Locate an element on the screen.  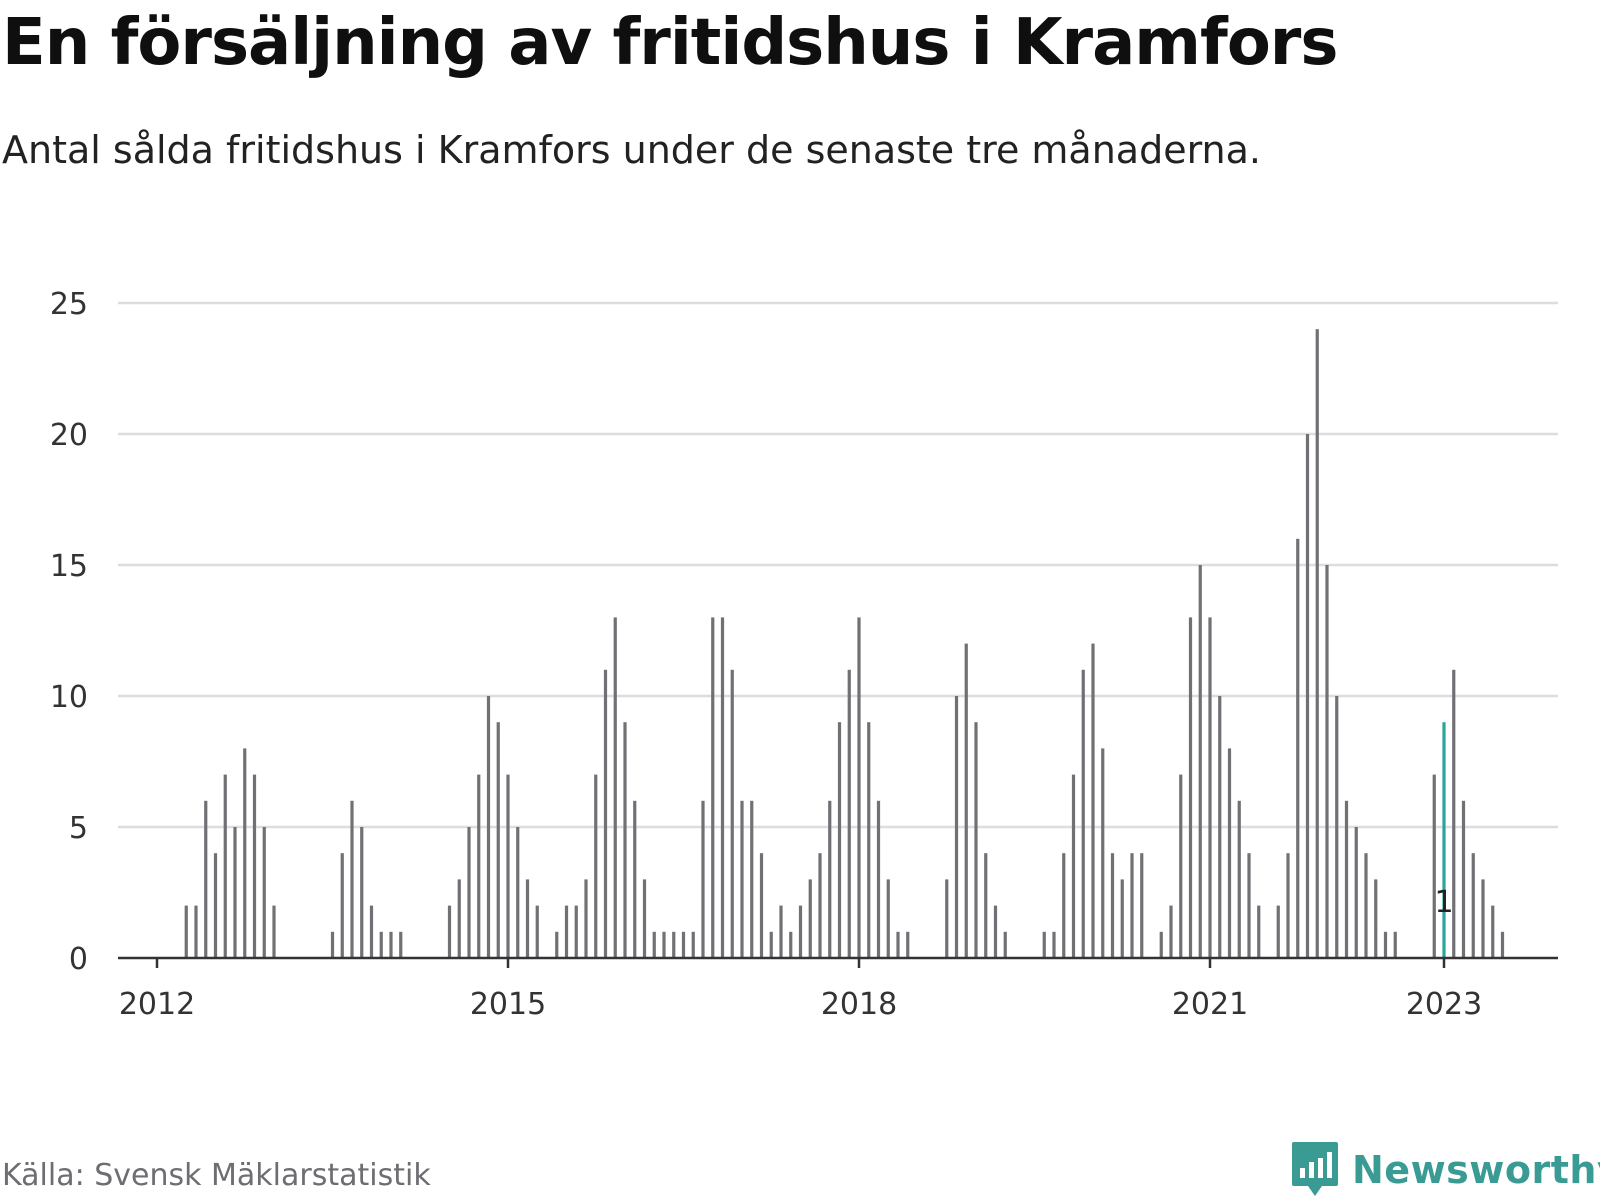
x-tick-label: 2015 is located at coordinates (508, 1004).